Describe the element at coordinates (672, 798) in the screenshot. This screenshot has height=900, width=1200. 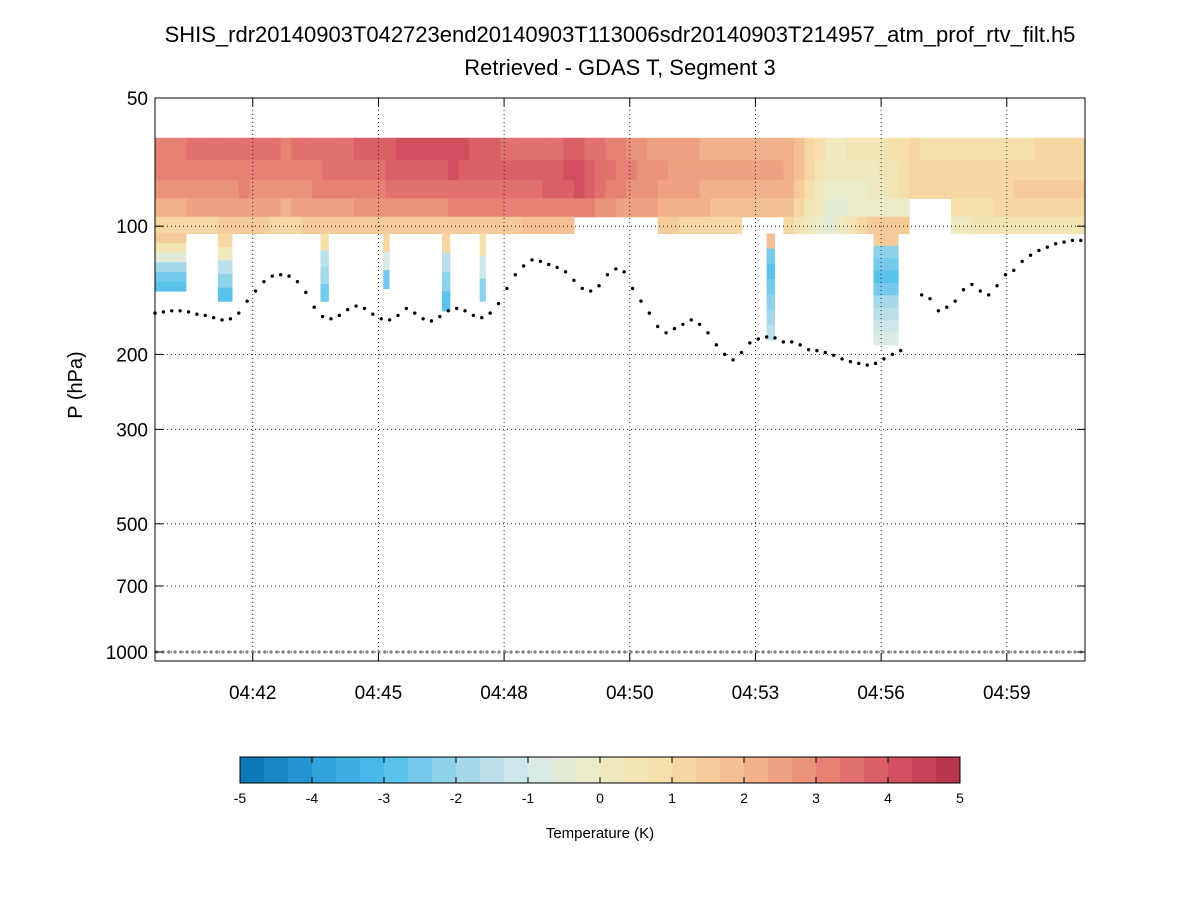
I see `colorbar-tick-label: 1` at that location.